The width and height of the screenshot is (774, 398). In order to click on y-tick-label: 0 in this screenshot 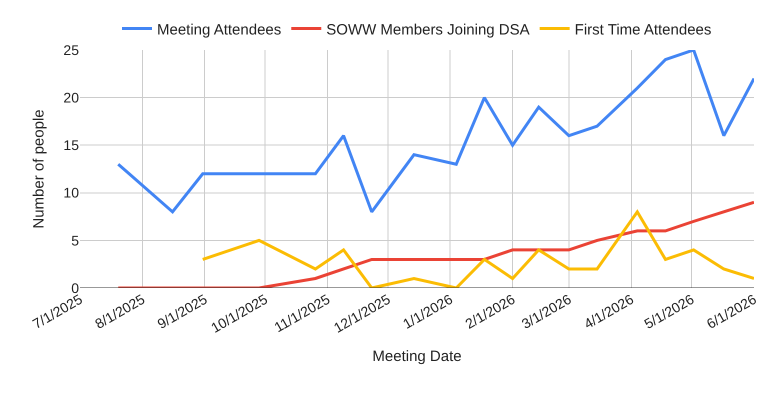, I will do `click(75, 288)`.